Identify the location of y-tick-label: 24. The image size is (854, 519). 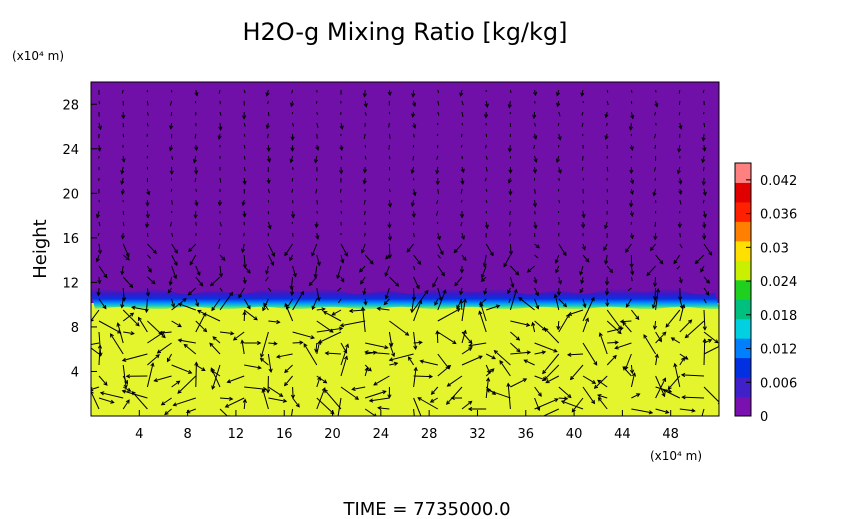
(70, 150).